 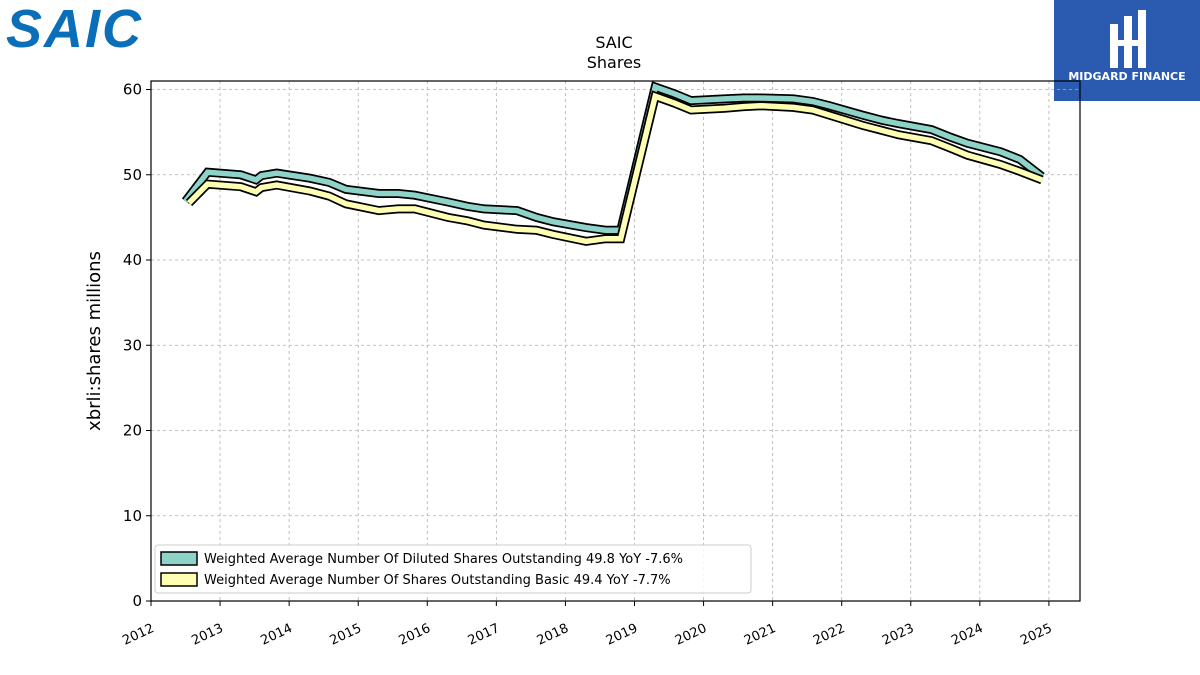 I want to click on chart-subtitle: Shares, so click(x=614, y=62).